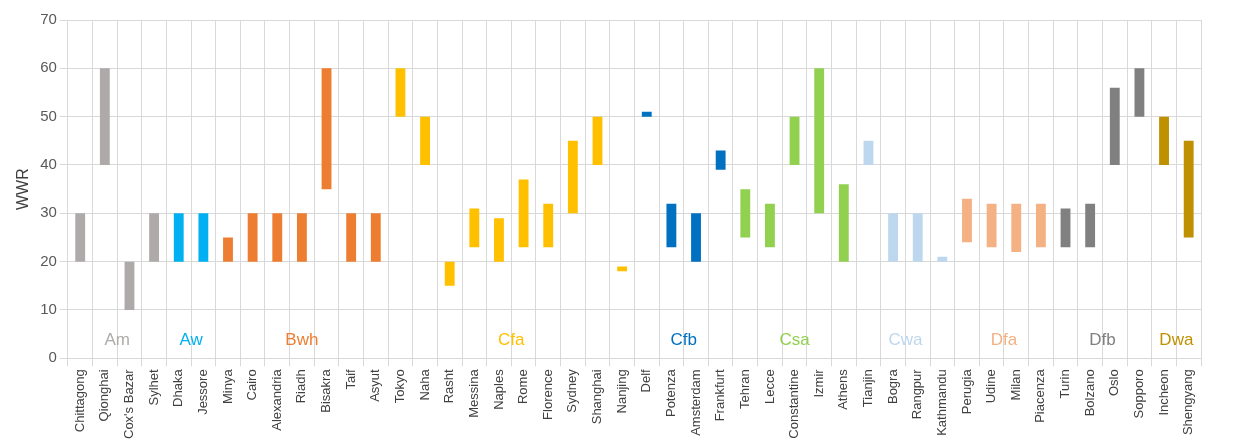 This screenshot has width=1241, height=447. I want to click on x-tick-label: Bisakra, so click(326, 390).